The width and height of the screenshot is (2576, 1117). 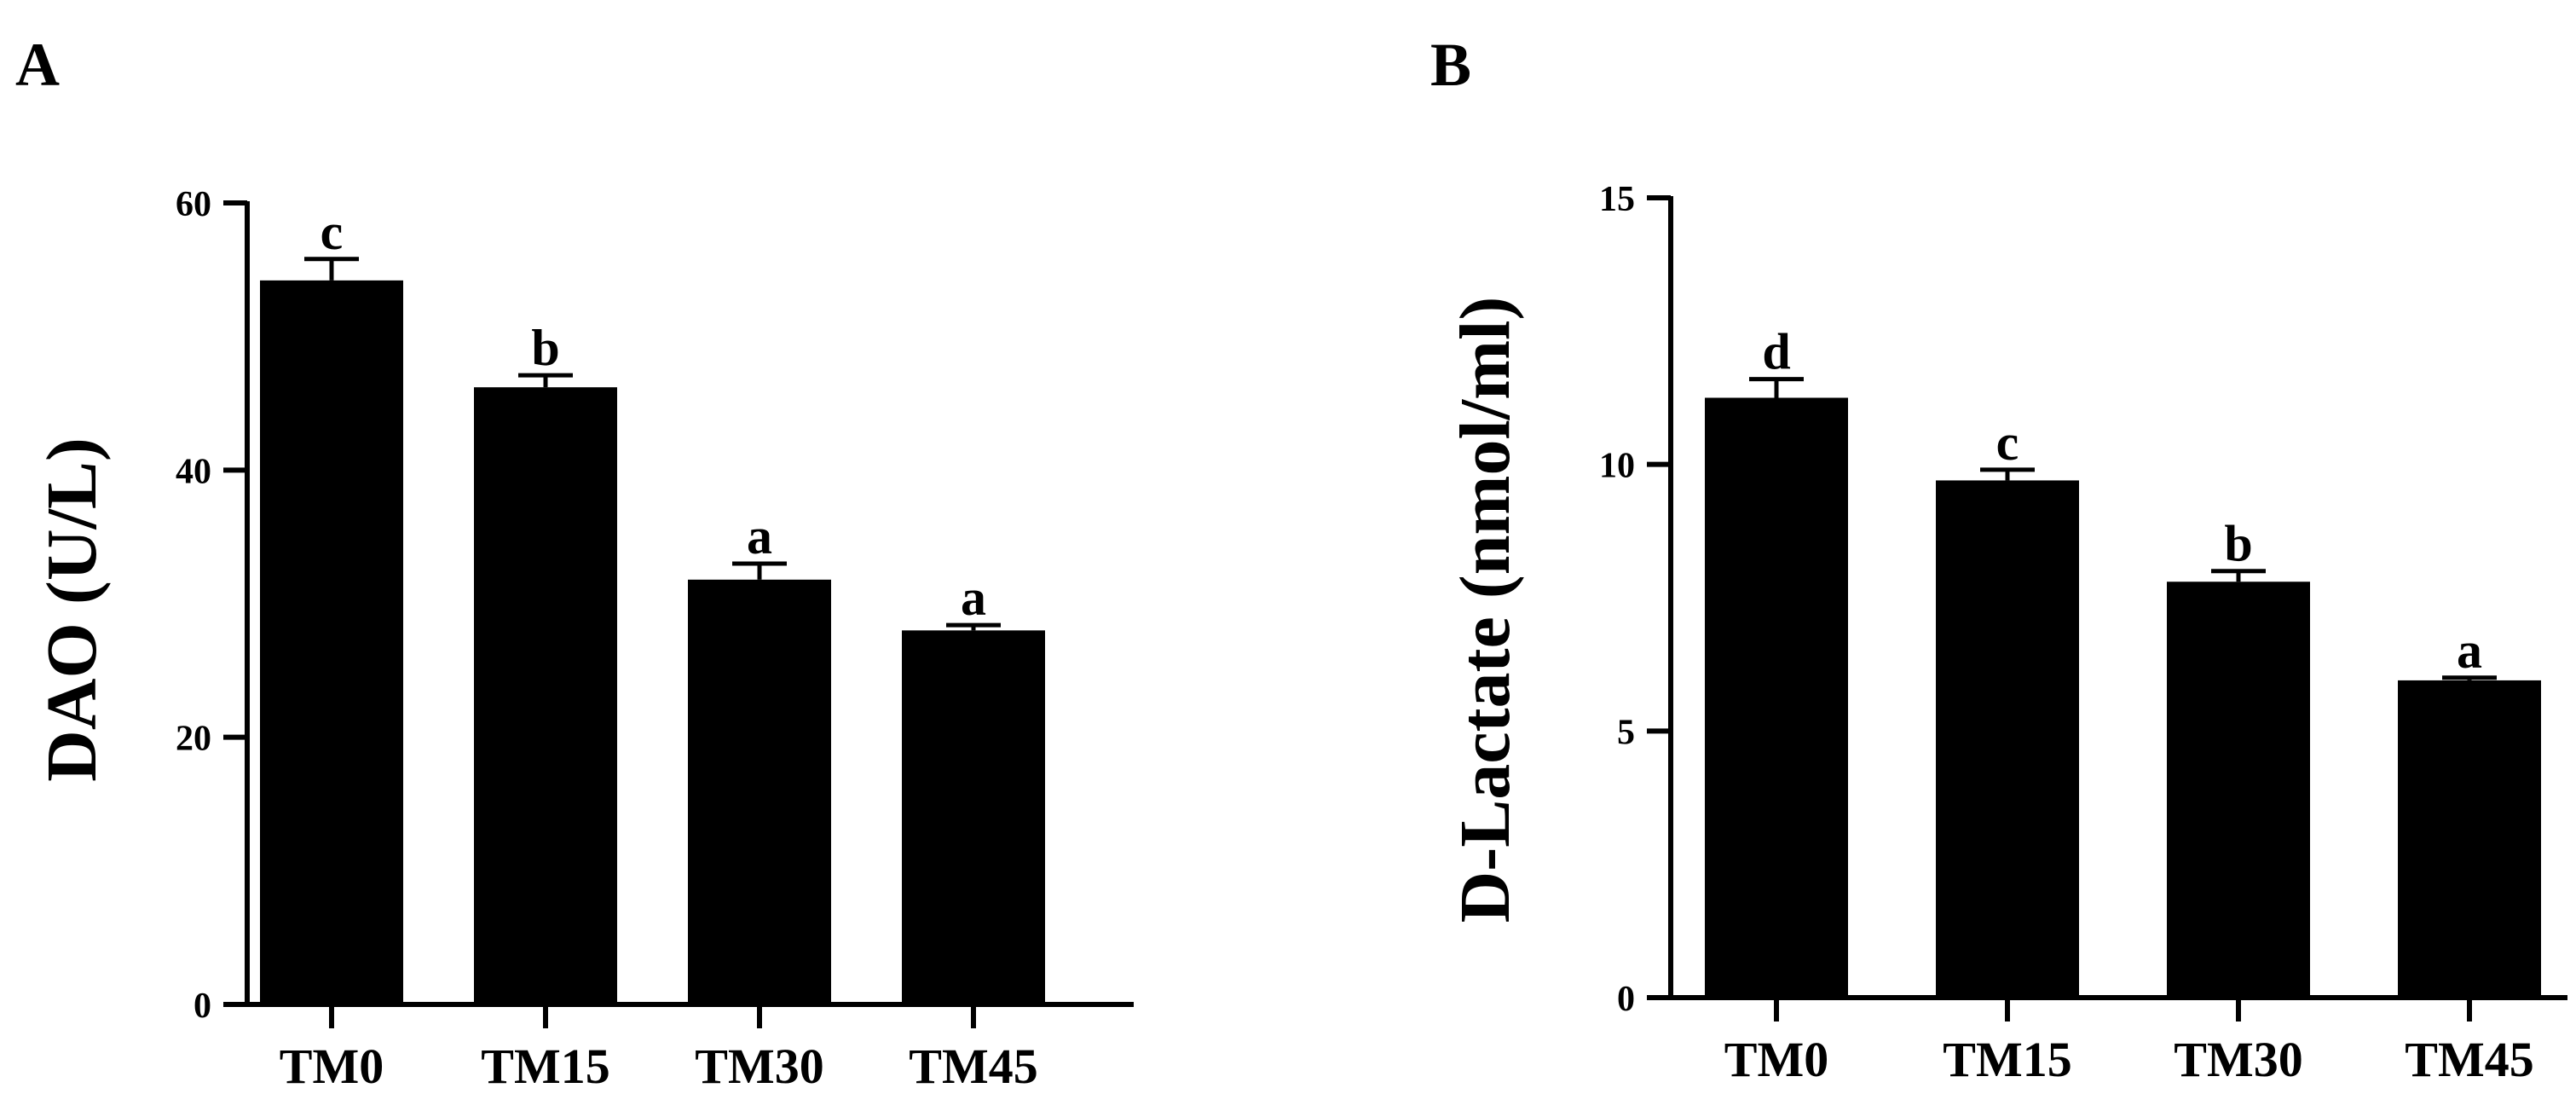 I want to click on panel-b-y-tick-label: 0, so click(x=1626, y=1000).